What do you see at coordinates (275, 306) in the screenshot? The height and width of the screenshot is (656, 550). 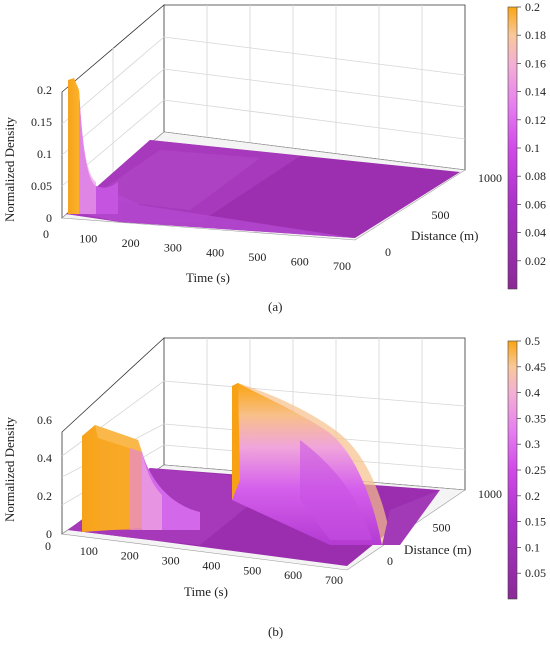 I see `caption-a: (a)` at bounding box center [275, 306].